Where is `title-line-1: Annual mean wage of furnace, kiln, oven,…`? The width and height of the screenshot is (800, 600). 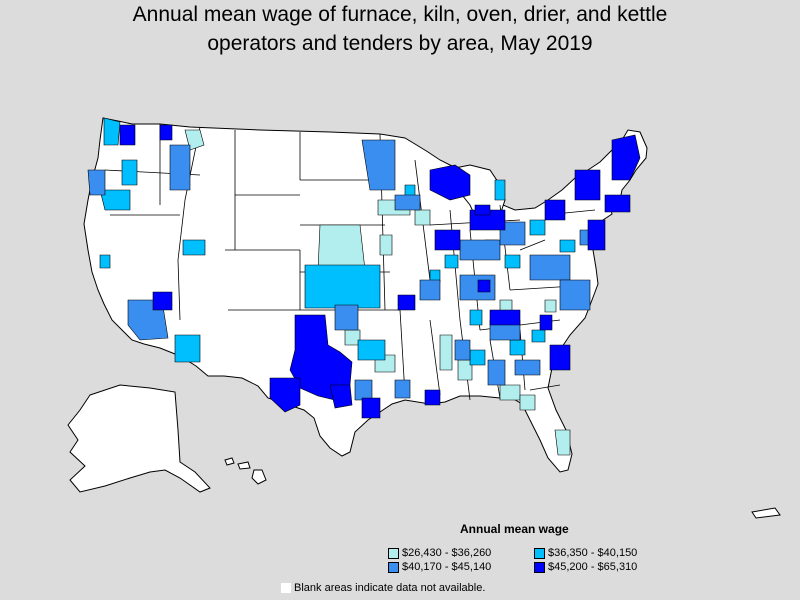 title-line-1: Annual mean wage of furnace, kiln, oven,… is located at coordinates (400, 14).